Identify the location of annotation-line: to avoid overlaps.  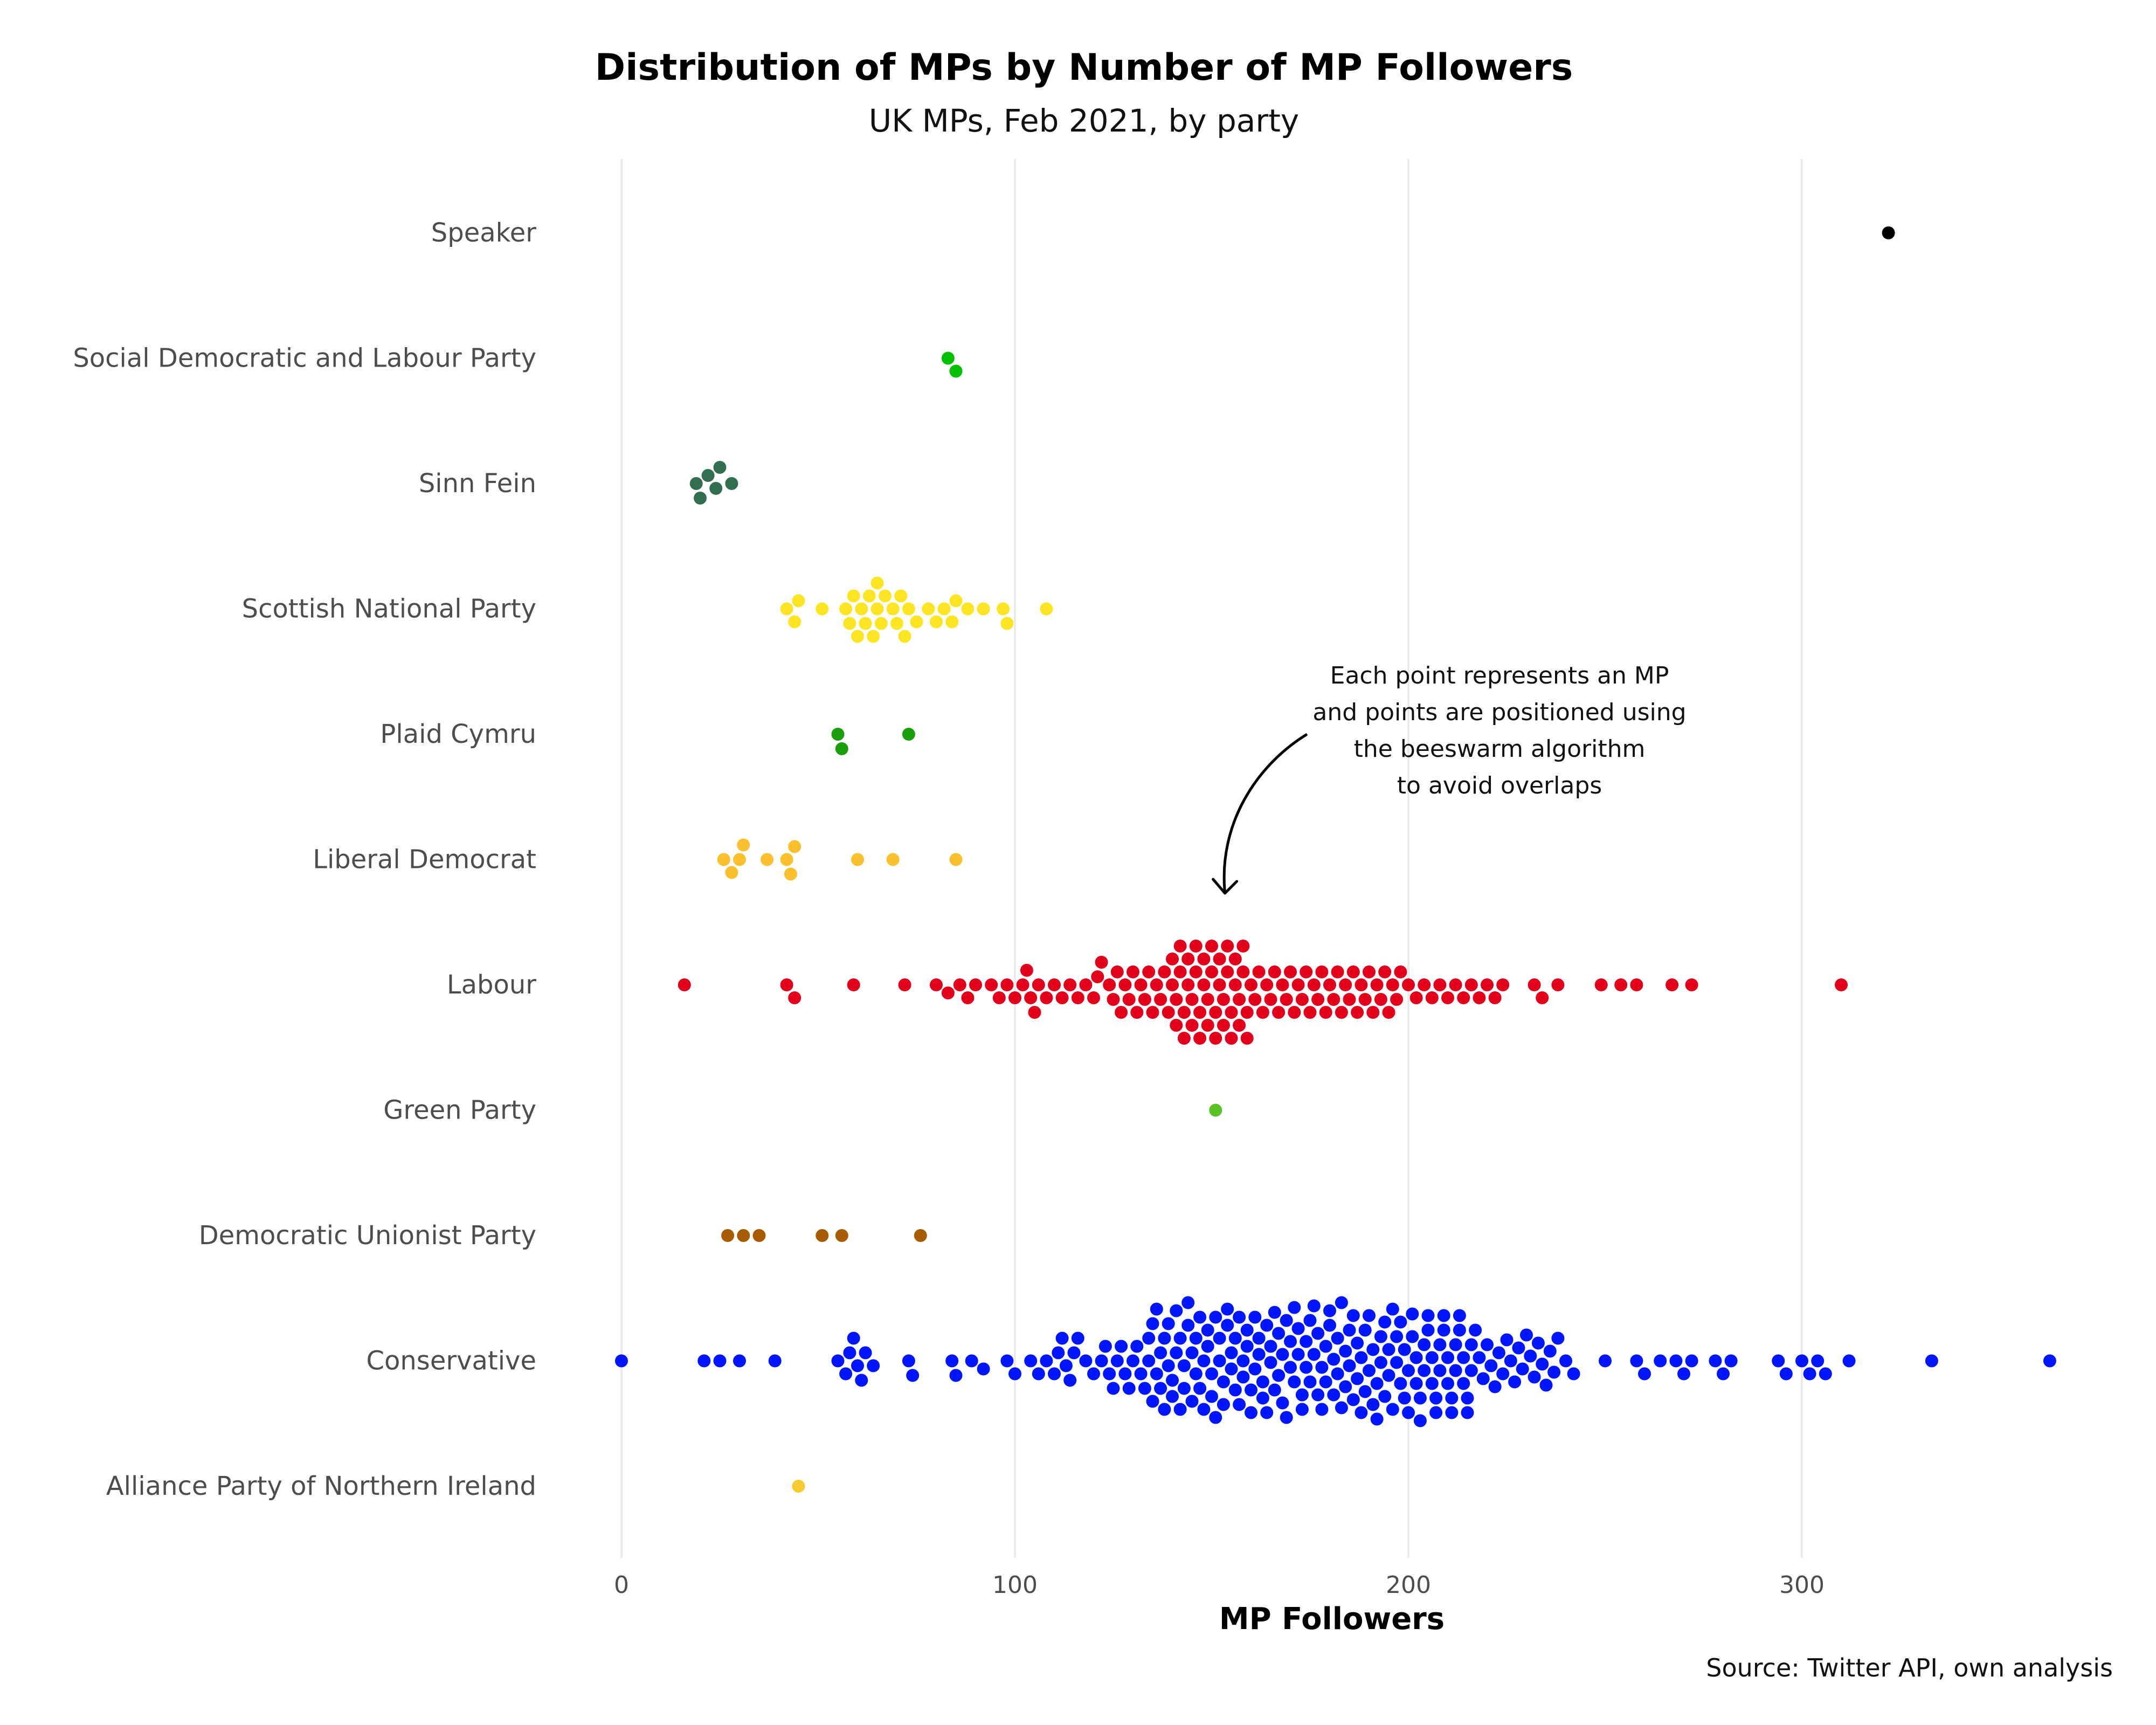
(1499, 785).